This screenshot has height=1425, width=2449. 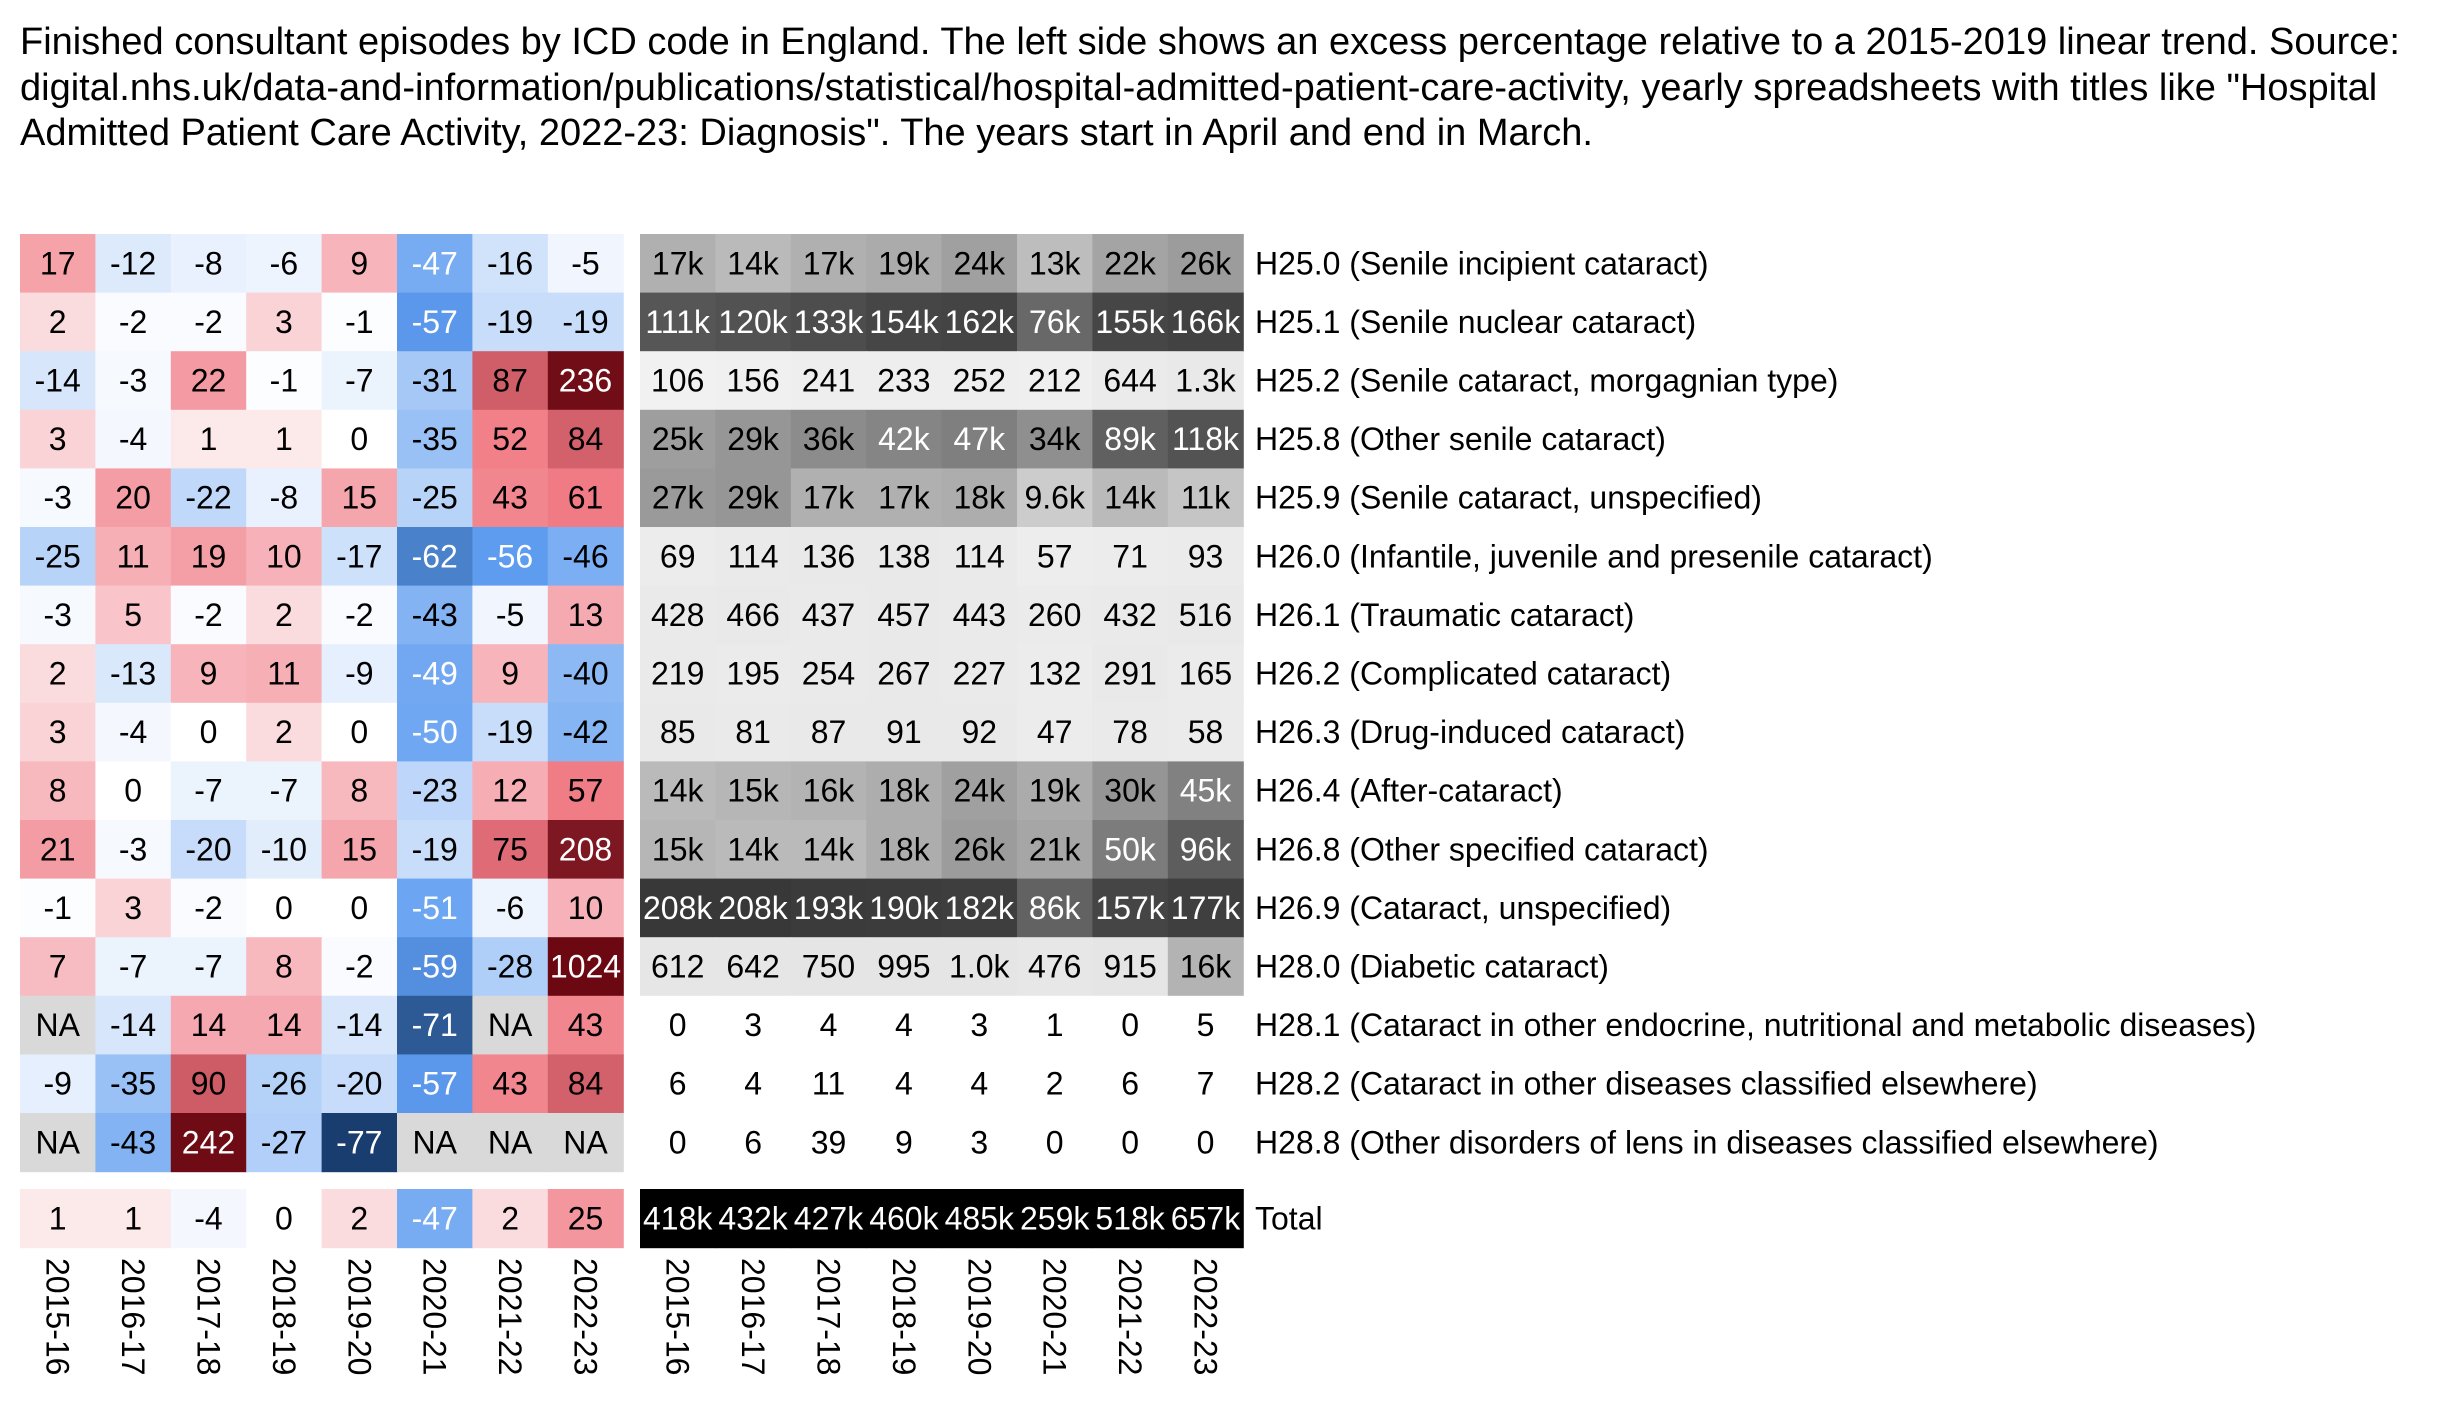 I want to click on row-10-row-label: H26.8 (Other specified cataract), so click(x=1482, y=849).